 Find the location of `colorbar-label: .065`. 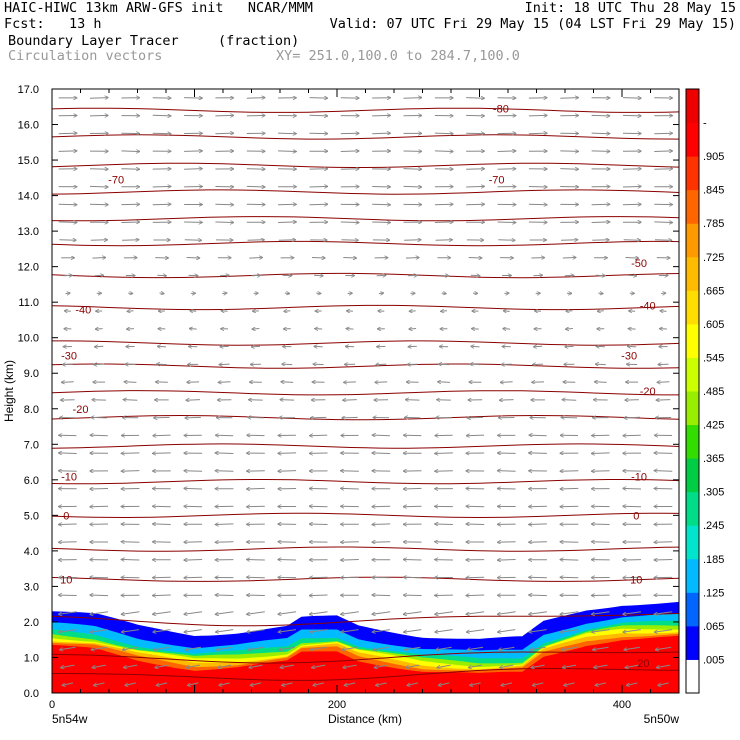

colorbar-label: .065 is located at coordinates (713, 627).